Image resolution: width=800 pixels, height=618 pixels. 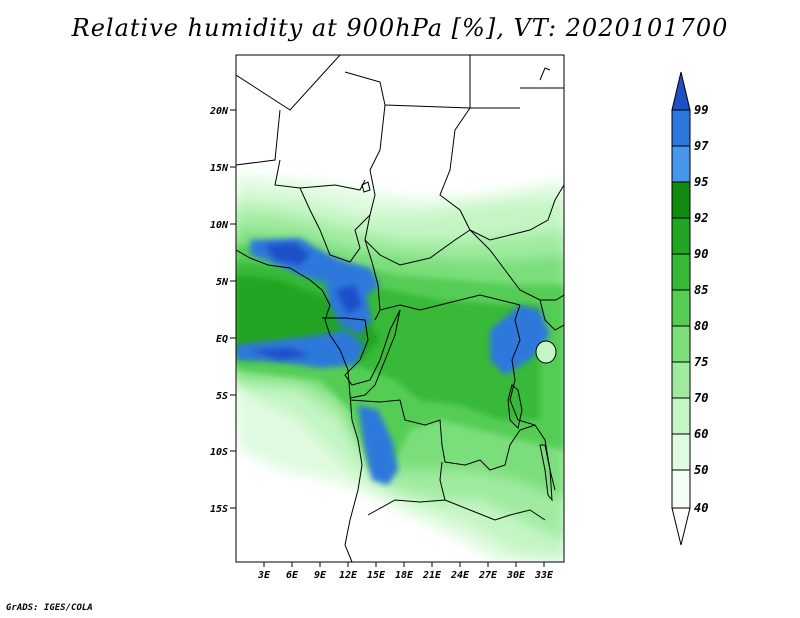 I want to click on lon-label-3e: 3E, so click(x=264, y=575).